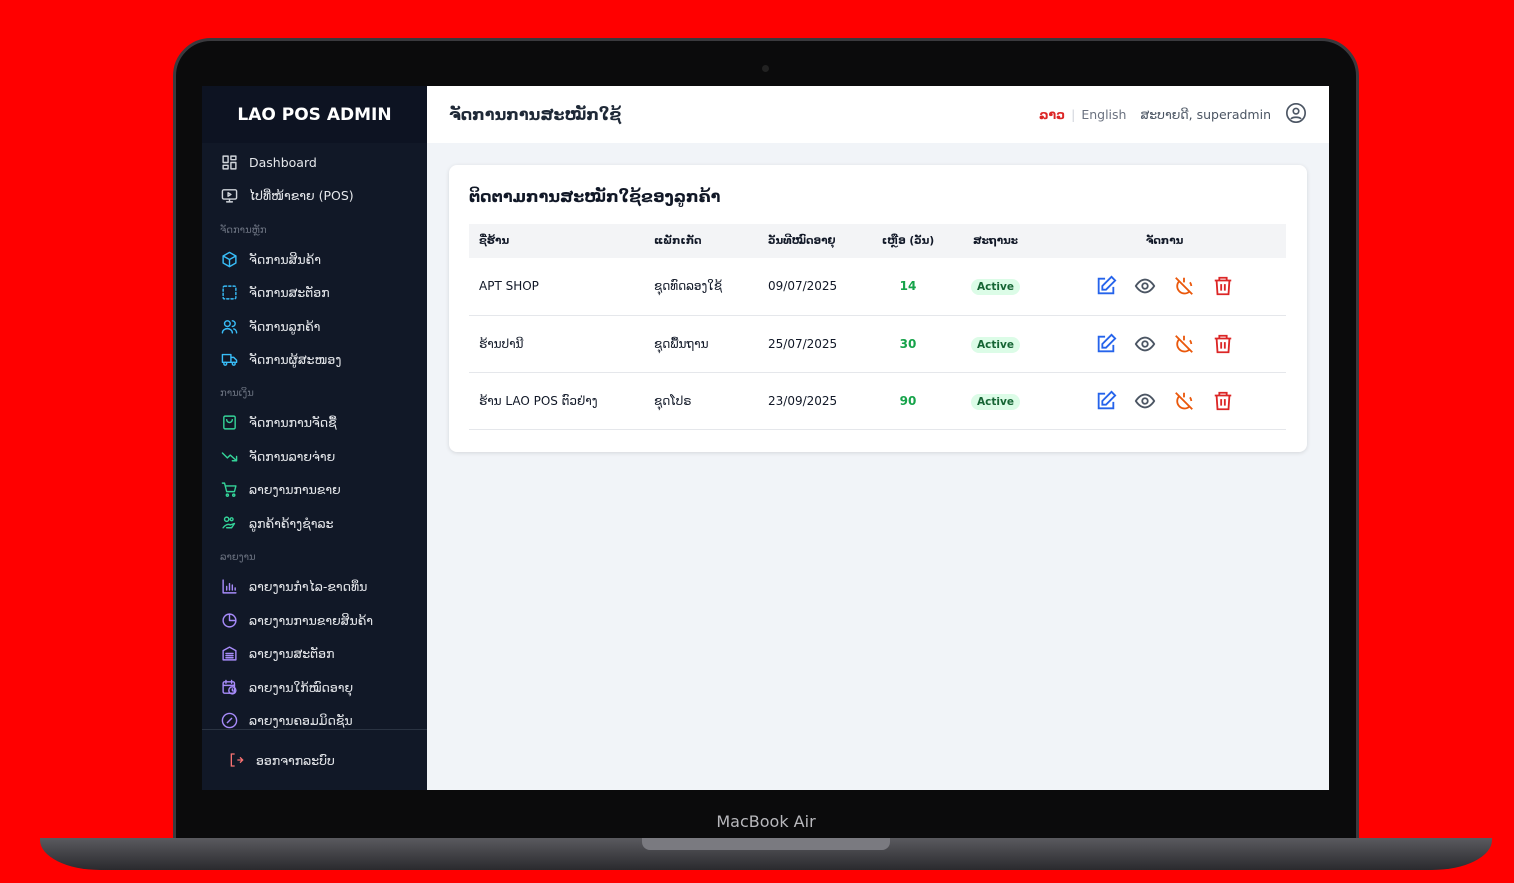  Describe the element at coordinates (701, 287) in the screenshot. I see `package: ຊຸດທົດລອງໃຊ້` at that location.